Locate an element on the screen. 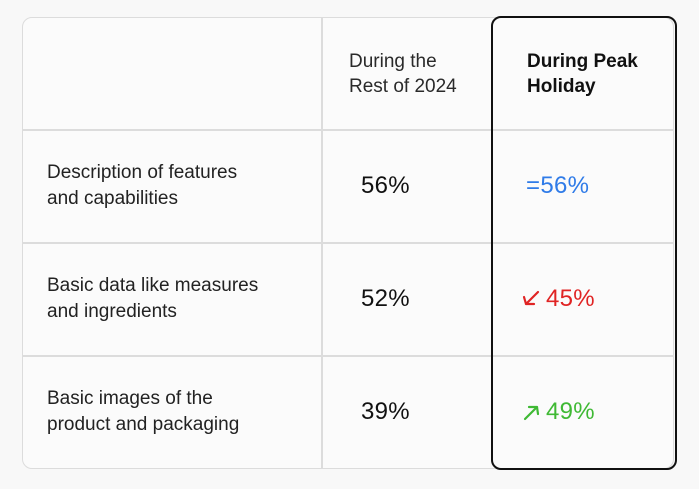  row-label-line1: Description of features is located at coordinates (142, 172).